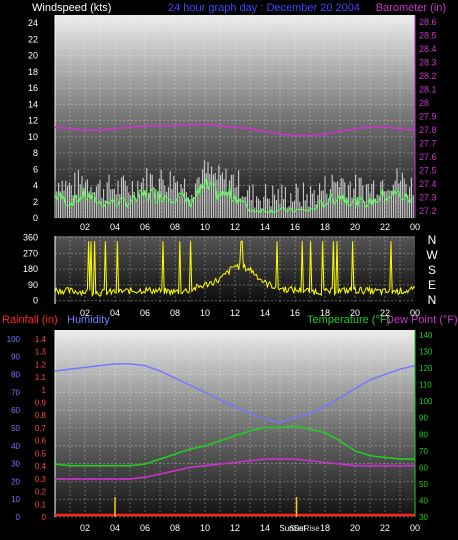  I want to click on humidity-tick-label: 40, so click(15, 446).